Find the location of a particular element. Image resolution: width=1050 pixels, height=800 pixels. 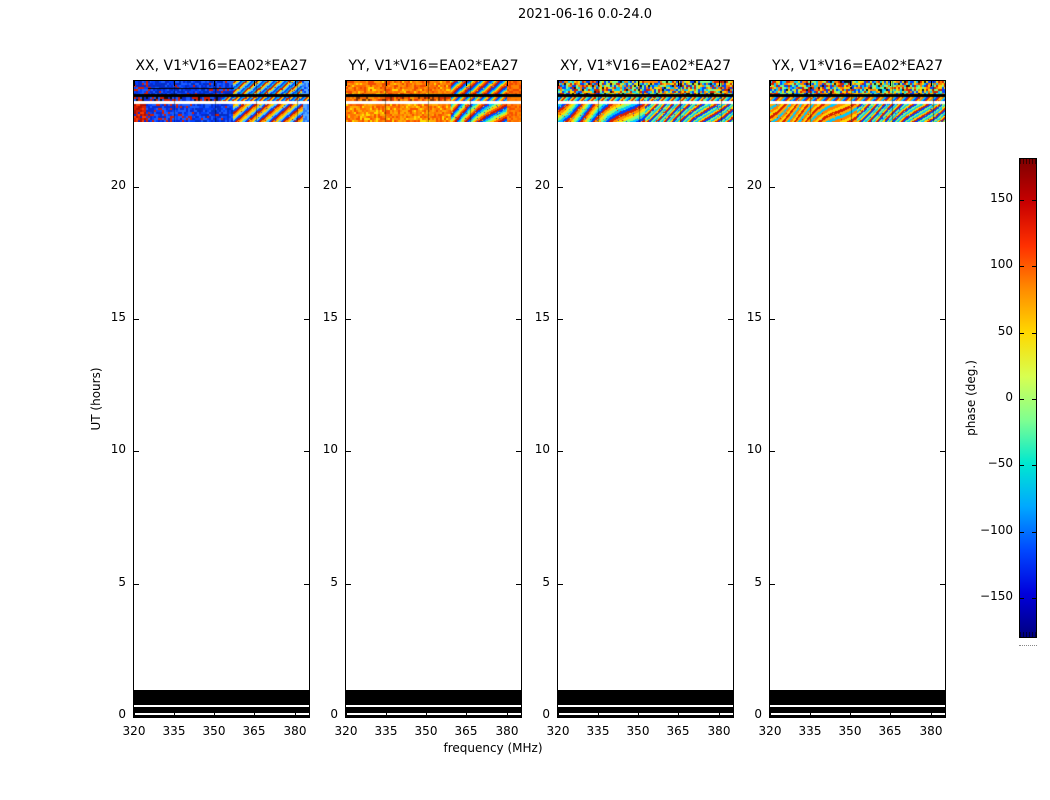

panel-yy is located at coordinates (433, 399).